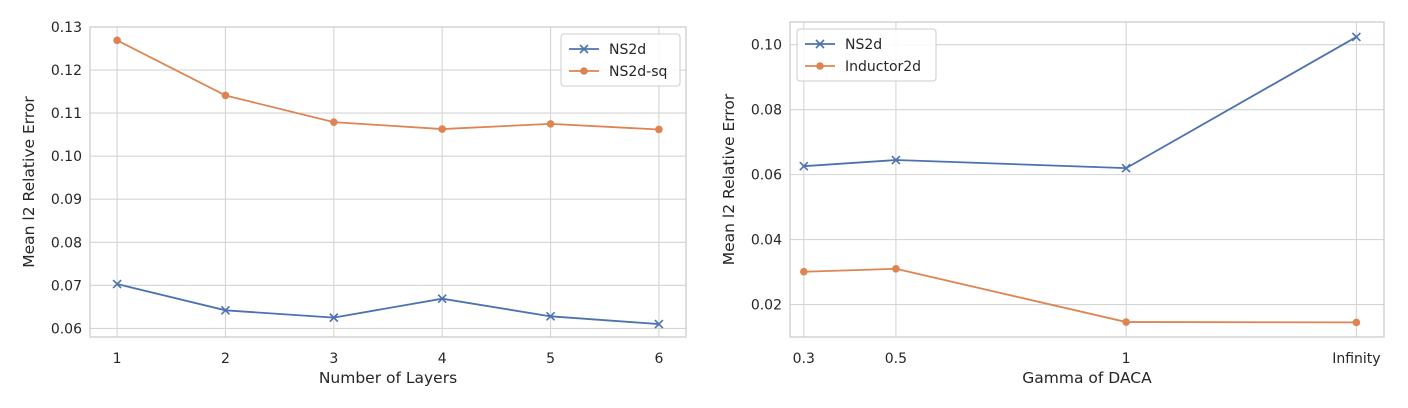  I want to click on x-axis-label: Gamma of DACA, so click(1087, 378).